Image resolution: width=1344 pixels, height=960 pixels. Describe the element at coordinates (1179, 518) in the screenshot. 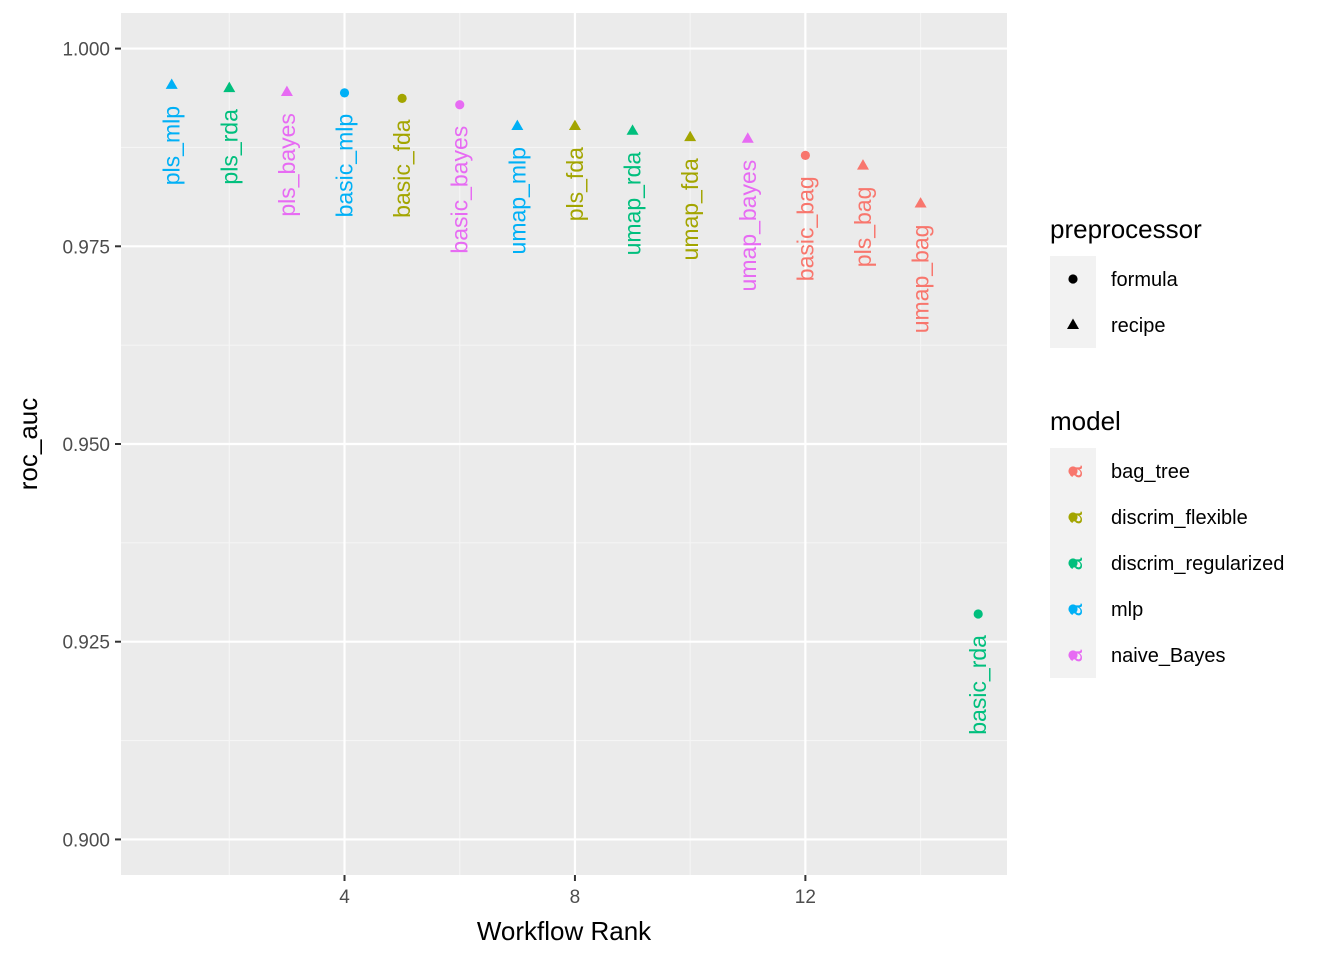

I see `legend-label: discrim_flexible` at that location.